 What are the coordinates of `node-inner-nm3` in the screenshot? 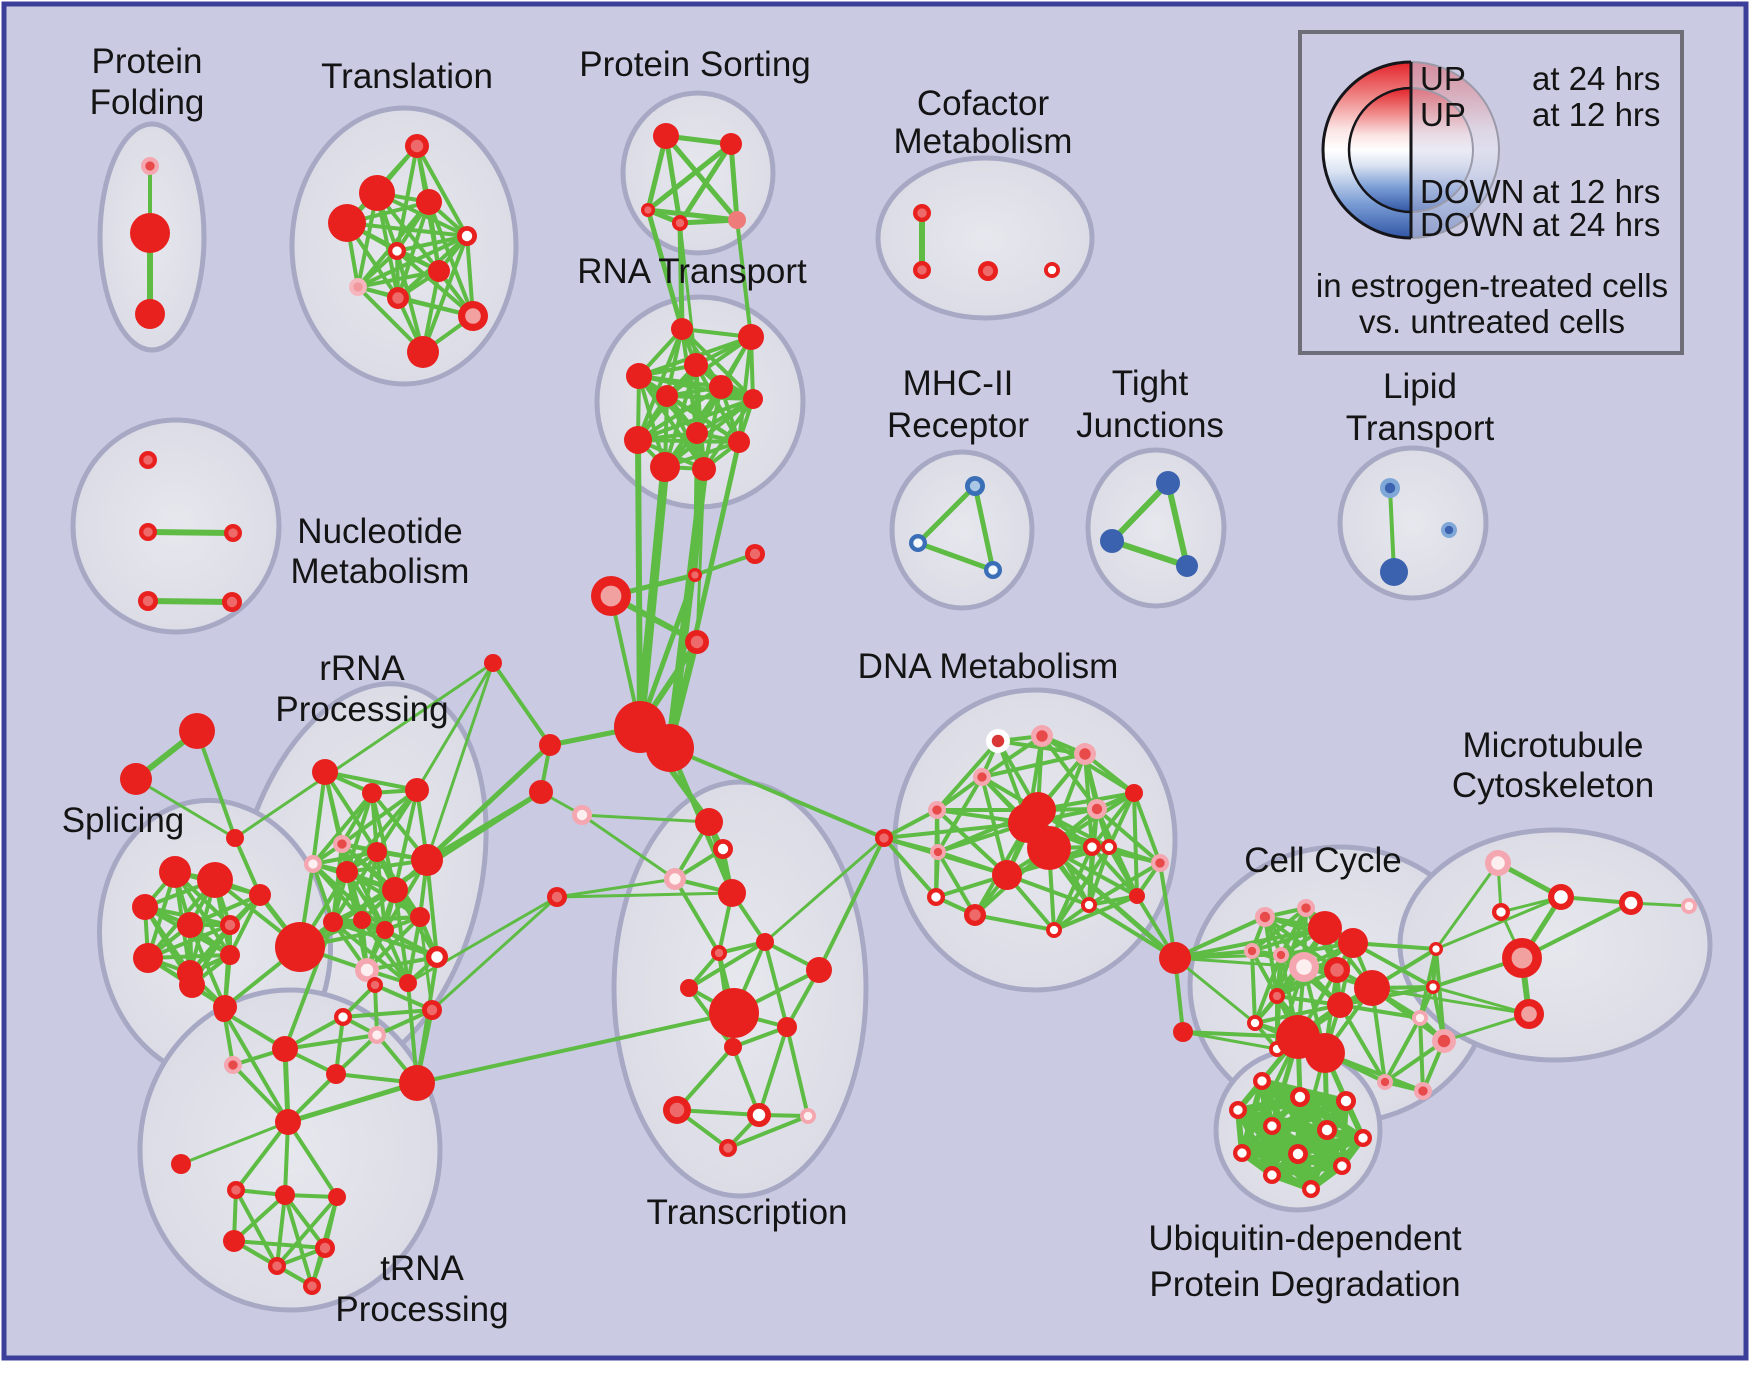 It's located at (233, 533).